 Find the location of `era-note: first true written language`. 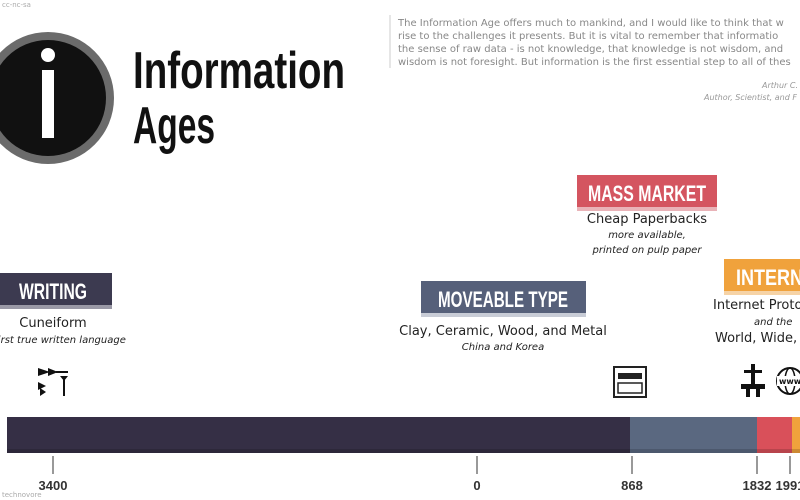

era-note: first true written language is located at coordinates (63, 340).